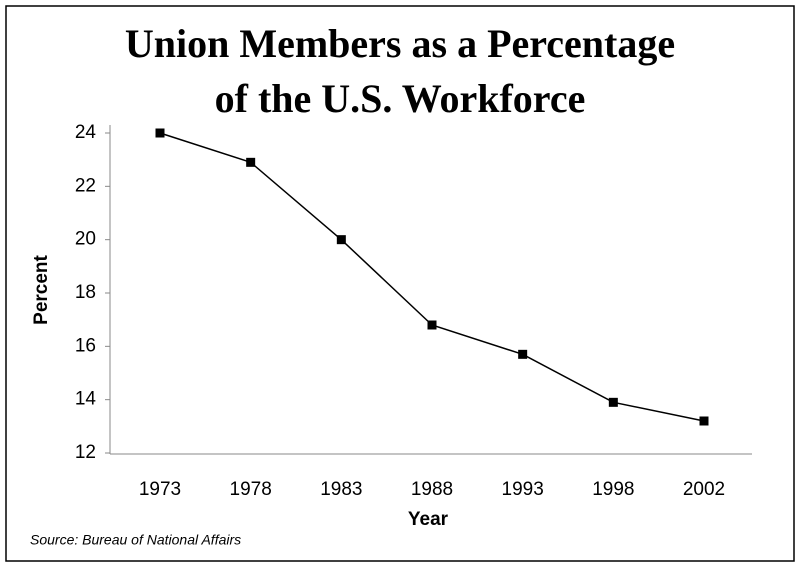  Describe the element at coordinates (135, 540) in the screenshot. I see `source-note: Source: Bureau of National Affairs` at that location.